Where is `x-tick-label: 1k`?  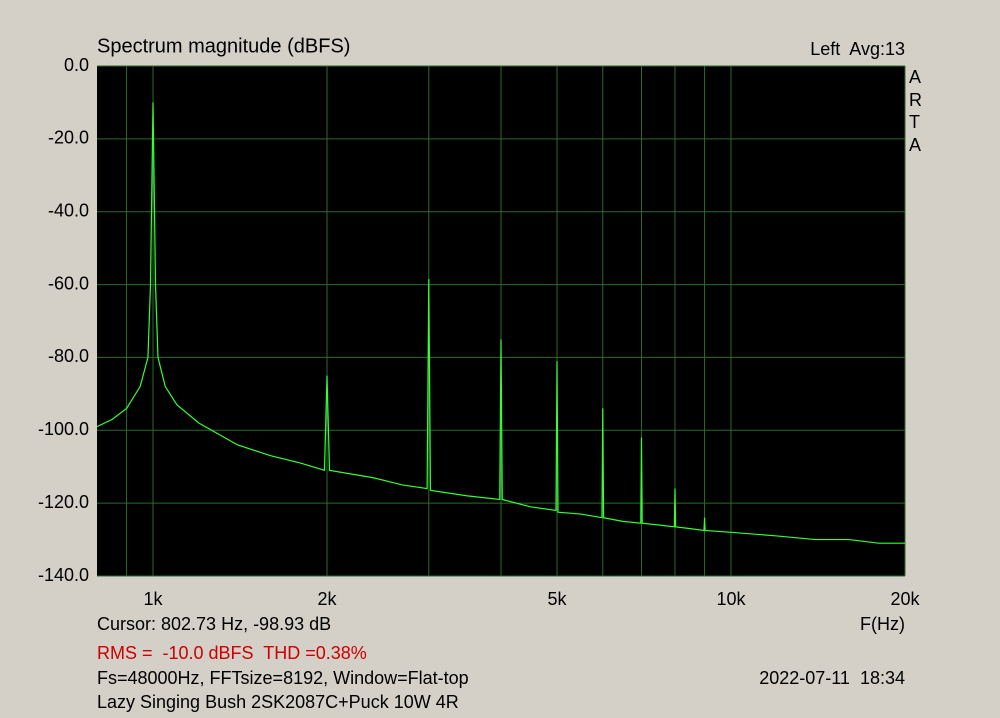 x-tick-label: 1k is located at coordinates (154, 599).